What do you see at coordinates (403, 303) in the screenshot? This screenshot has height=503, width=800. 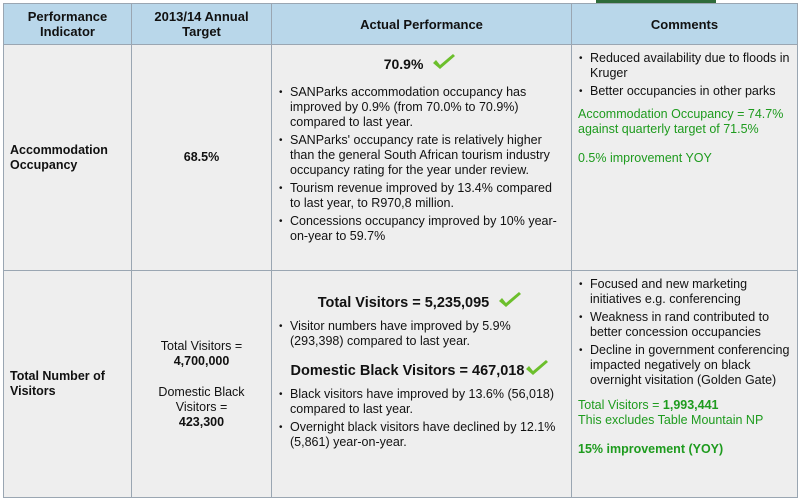 I see `headline-total-visitors-text: Total Visitors = 5,235,095` at bounding box center [403, 303].